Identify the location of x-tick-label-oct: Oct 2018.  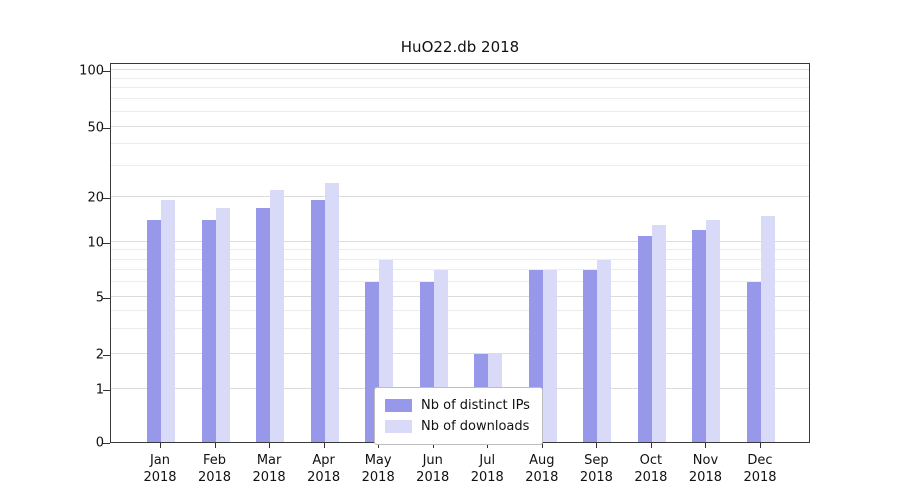
(651, 469).